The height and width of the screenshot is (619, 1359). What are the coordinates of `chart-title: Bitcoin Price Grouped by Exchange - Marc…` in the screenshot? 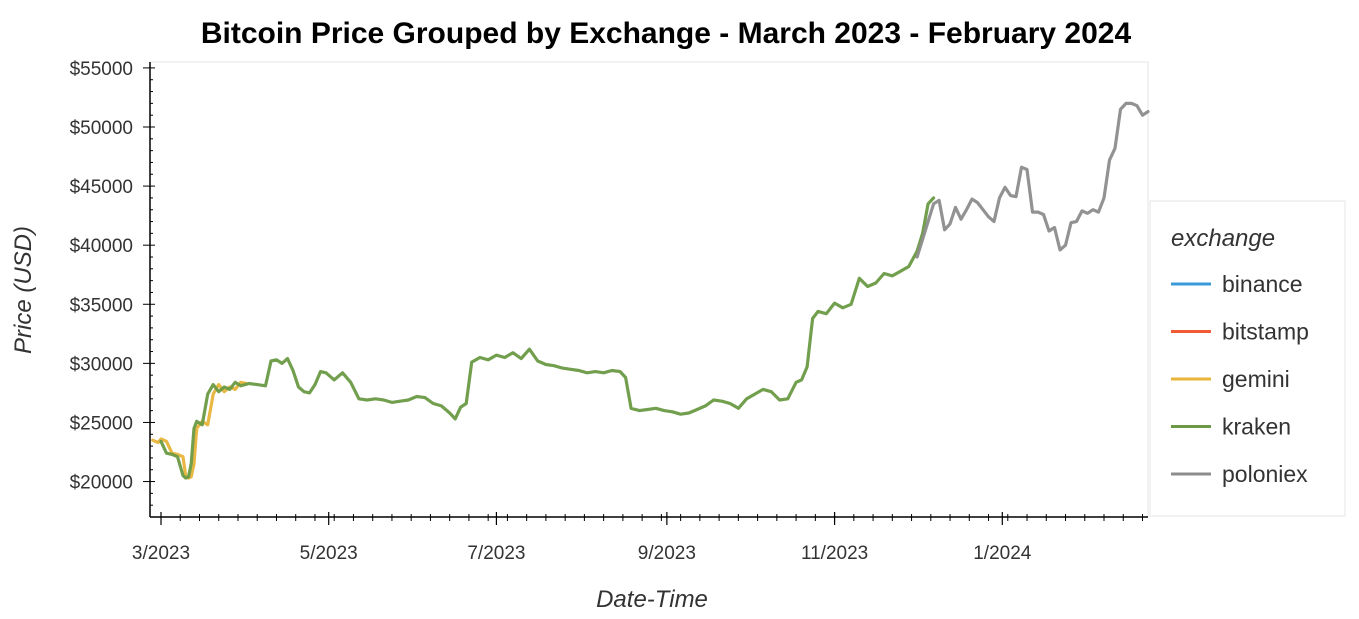 It's located at (666, 33).